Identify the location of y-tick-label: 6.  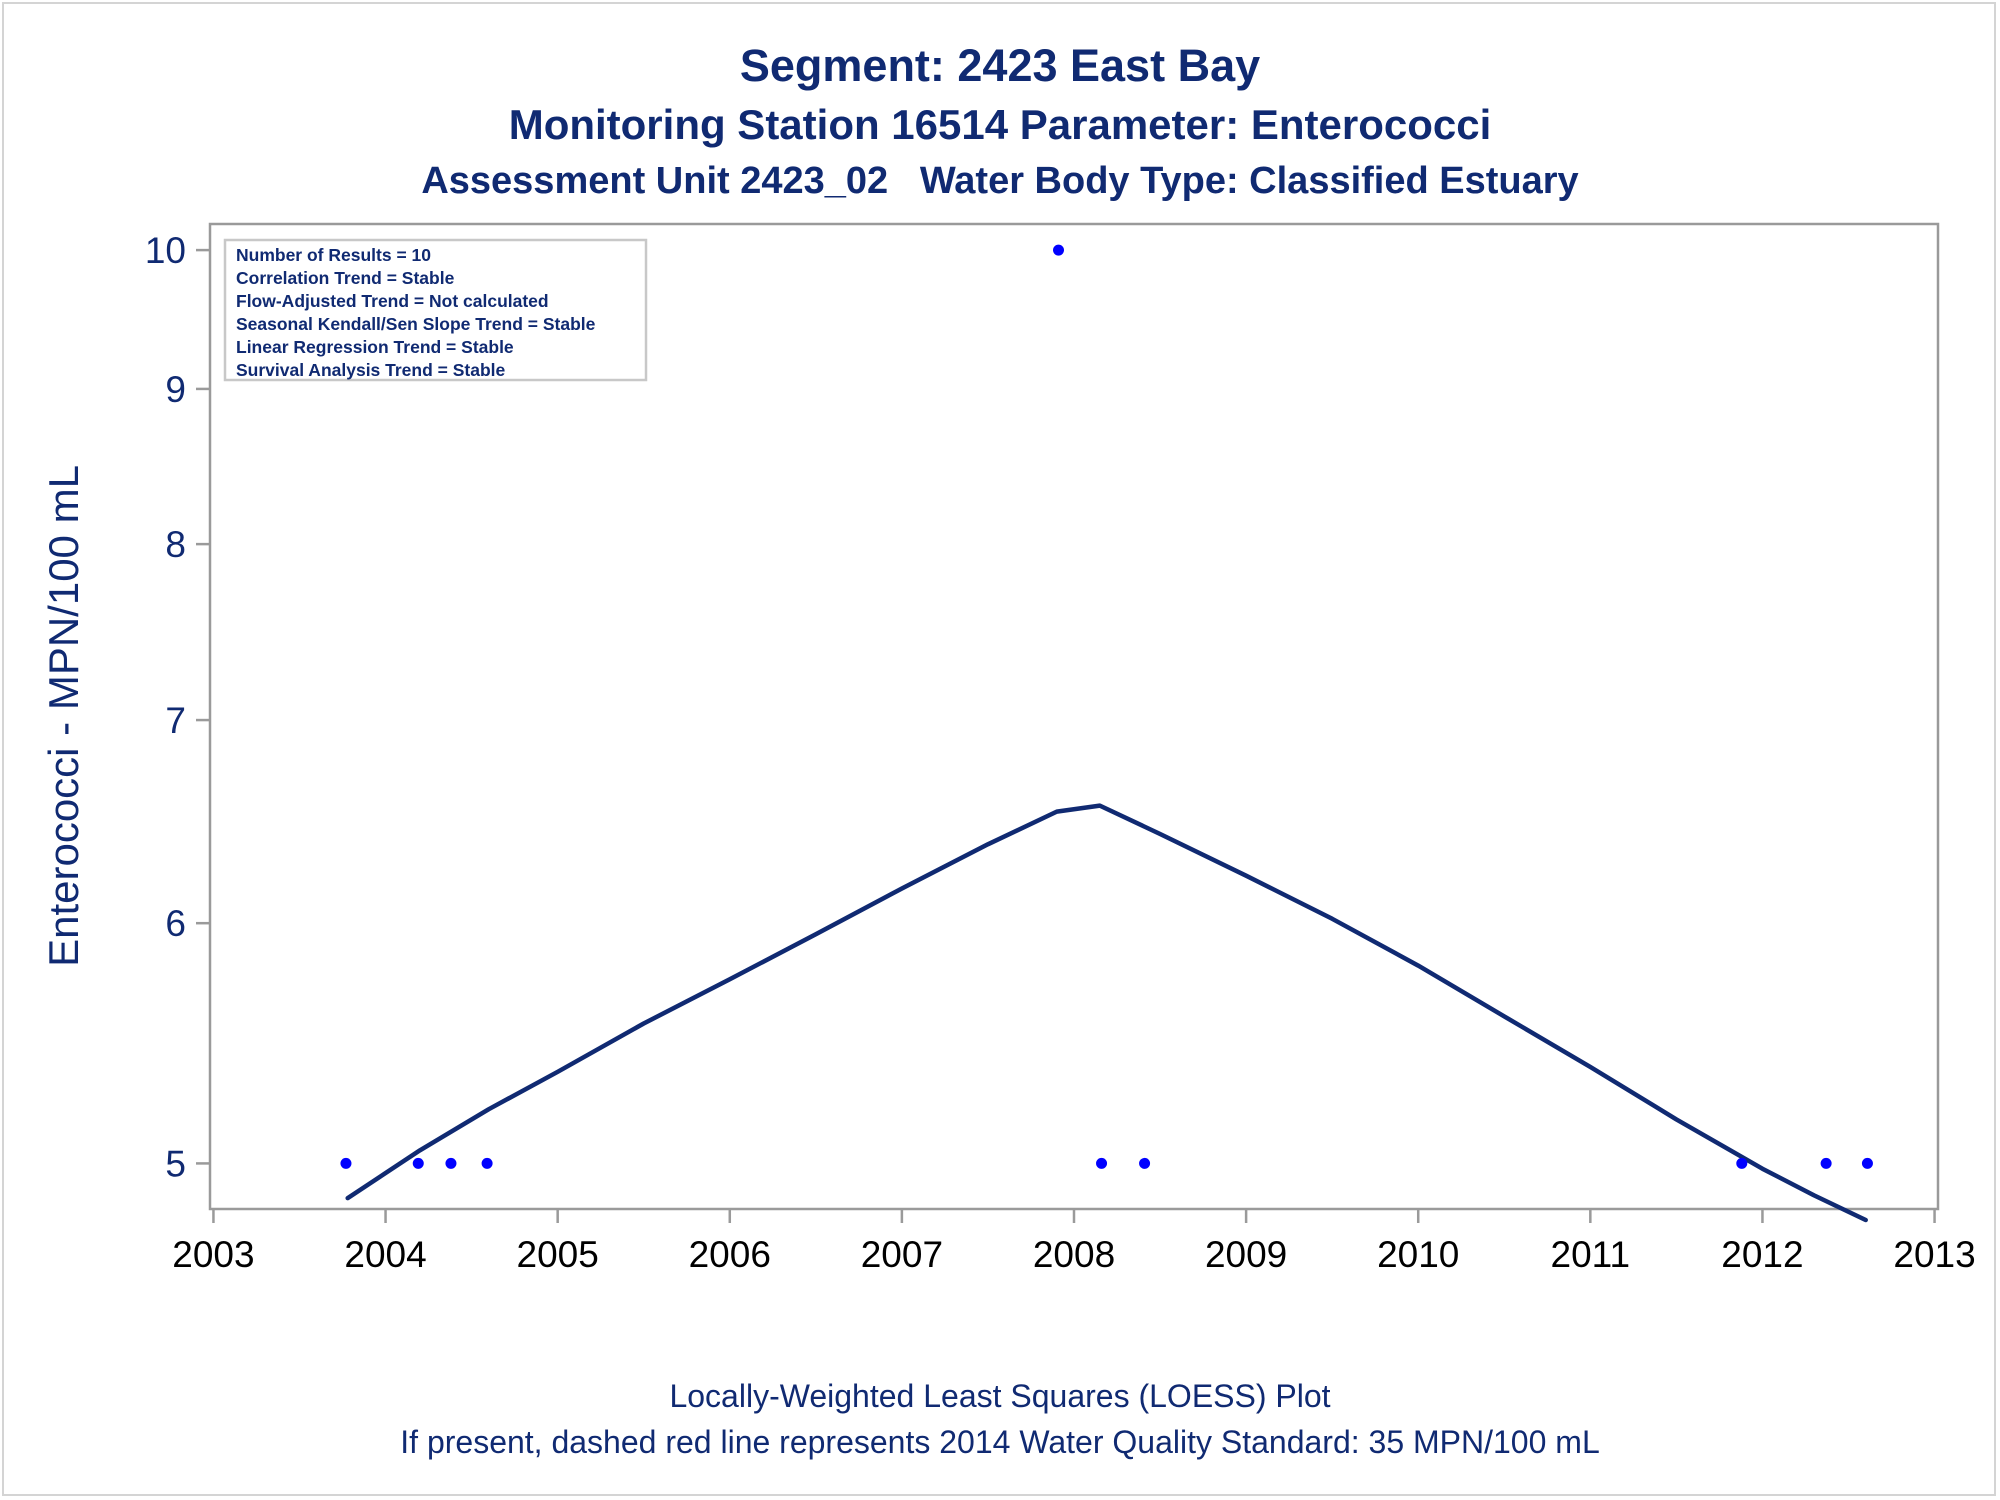
(175, 923).